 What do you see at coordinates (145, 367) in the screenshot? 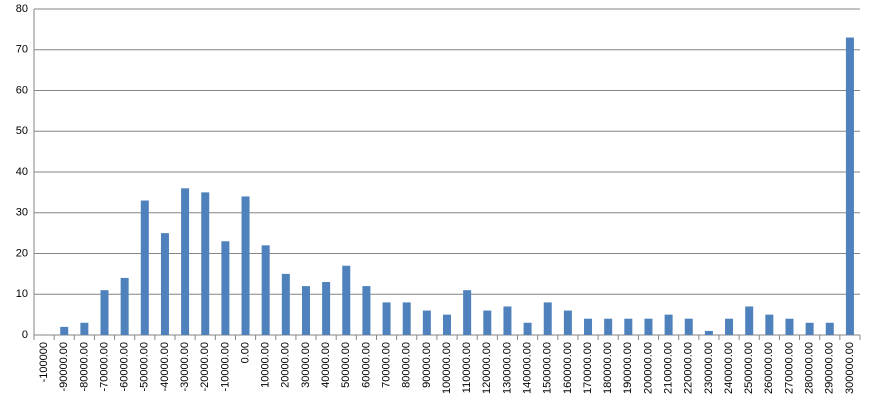
I see `x-tick-label: -50000.00` at bounding box center [145, 367].